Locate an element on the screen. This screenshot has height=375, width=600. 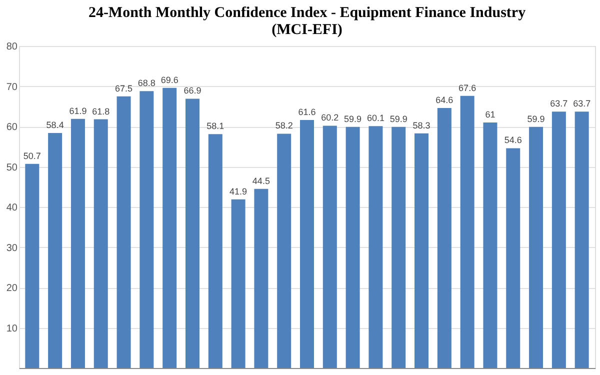
data-label: 64.6 is located at coordinates (445, 99).